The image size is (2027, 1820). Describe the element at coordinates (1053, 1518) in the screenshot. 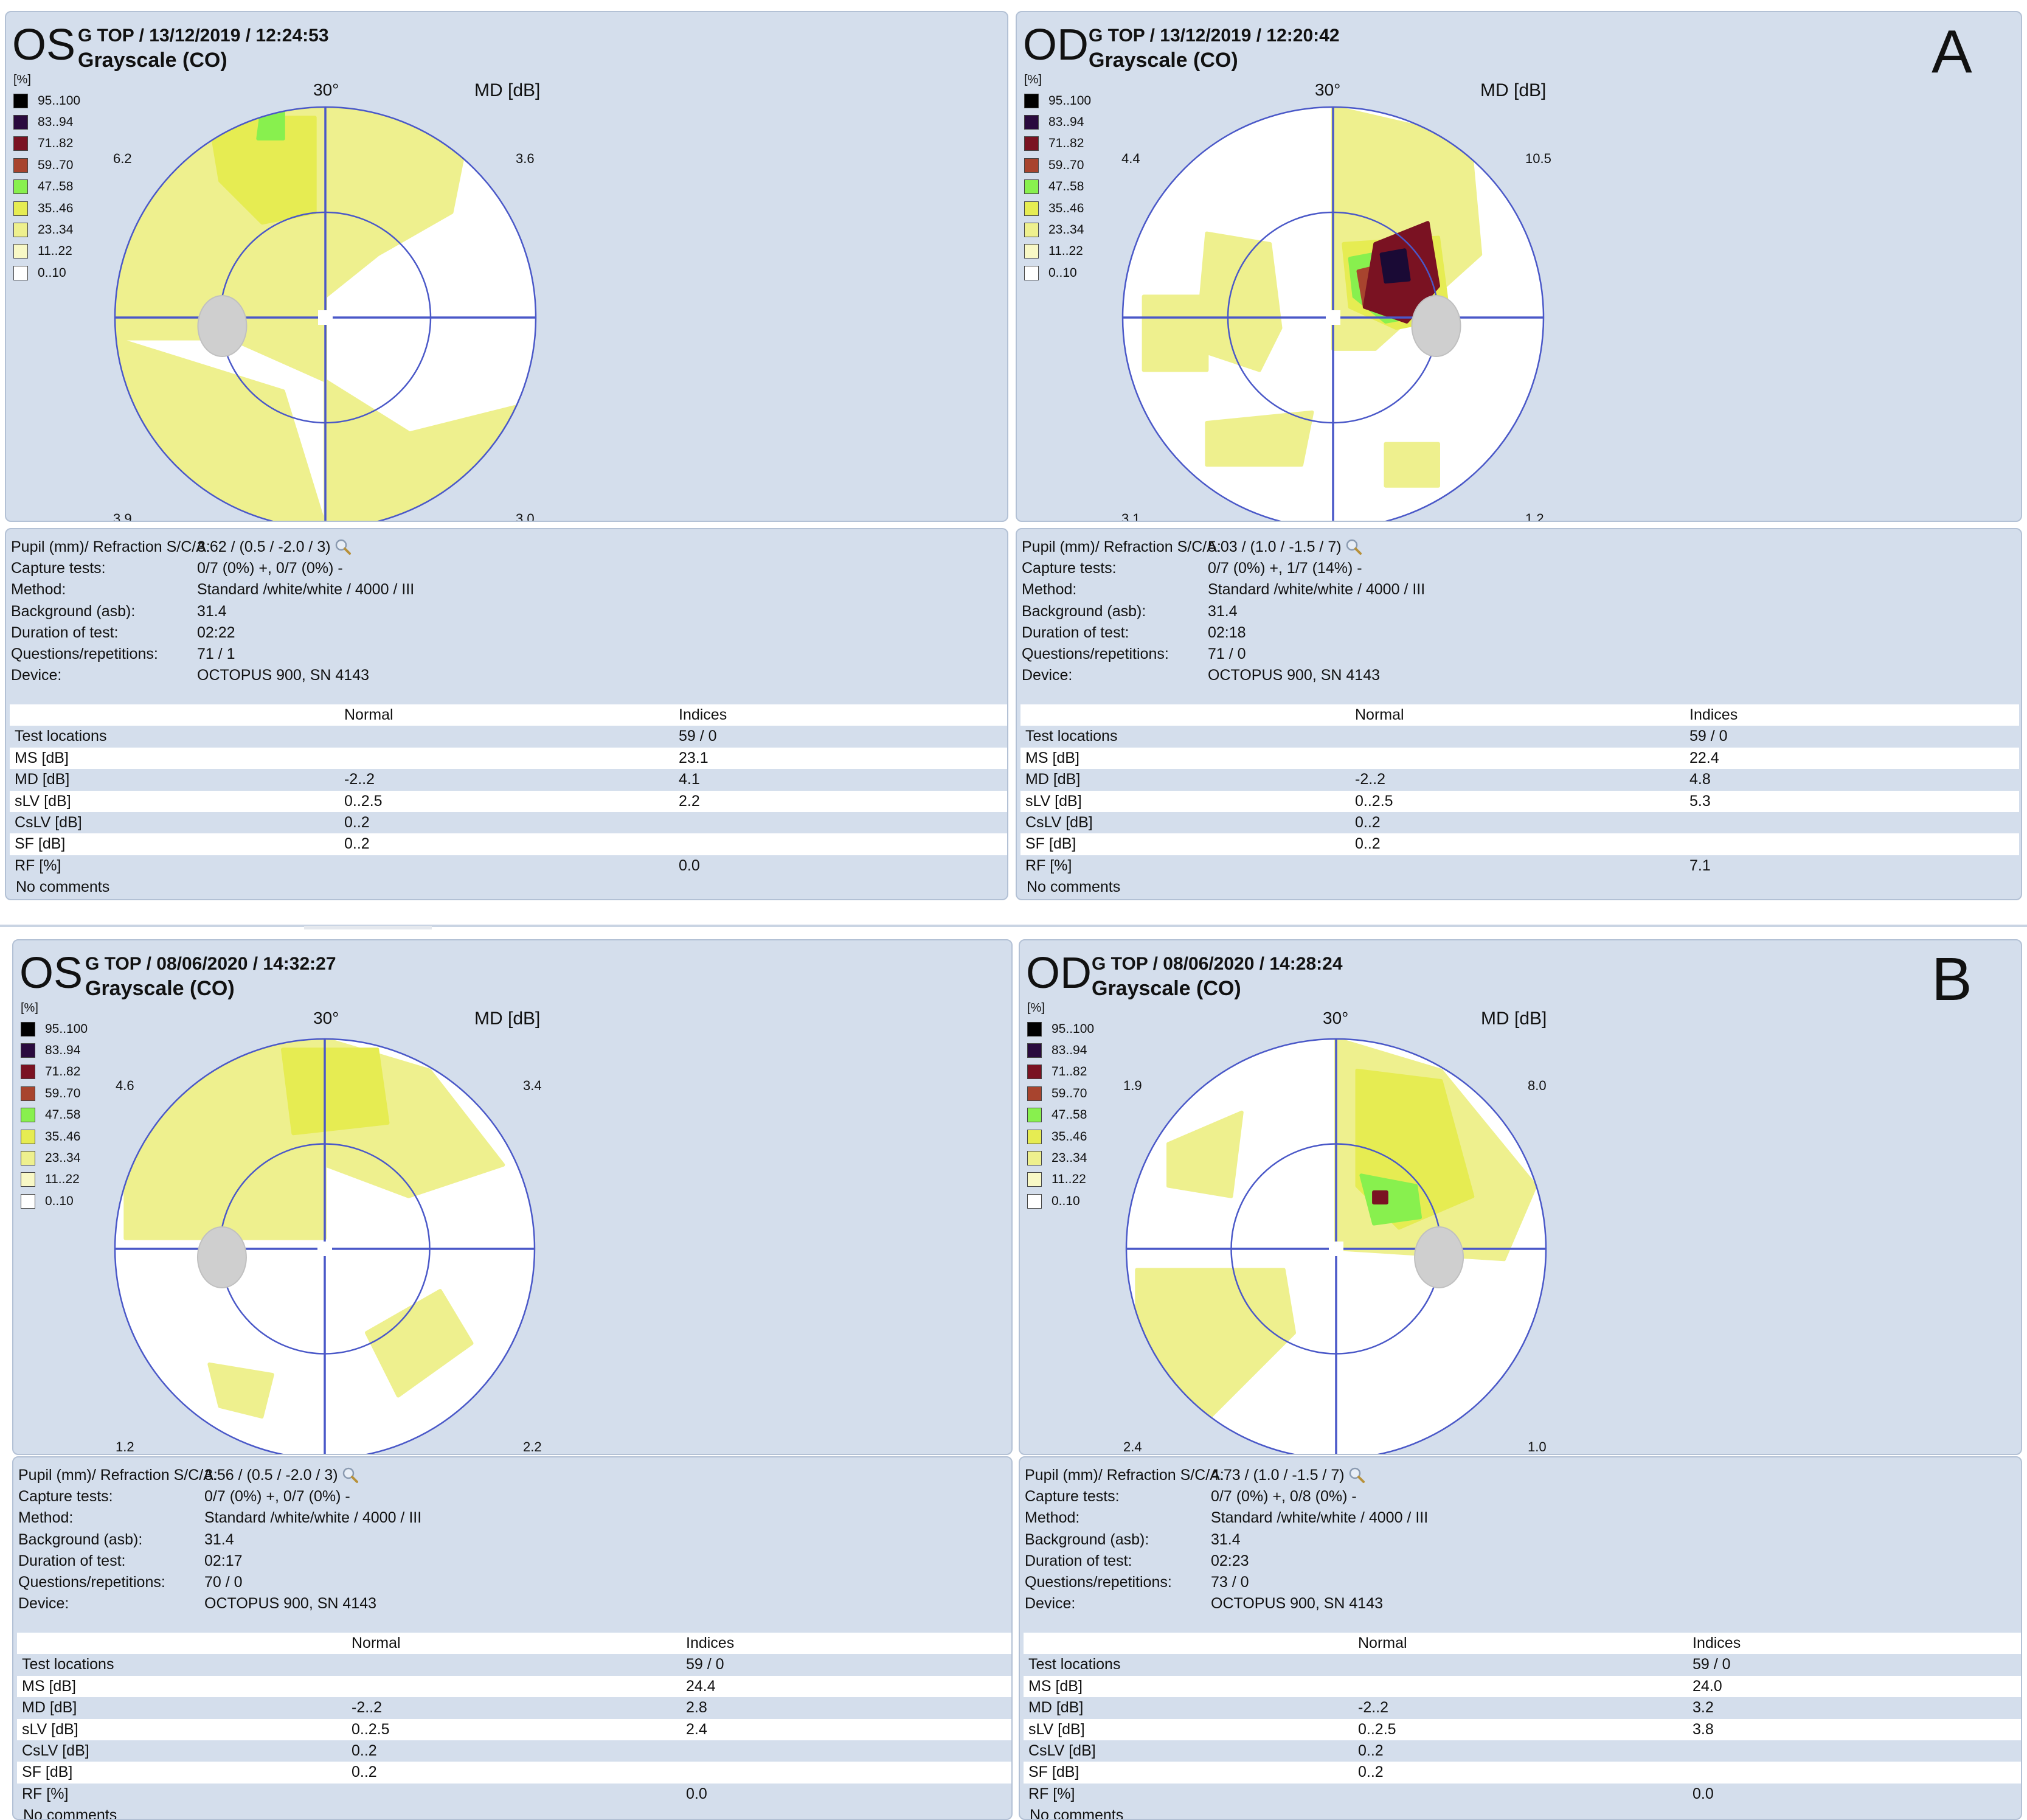

I see `parameter-label: Method:` at that location.